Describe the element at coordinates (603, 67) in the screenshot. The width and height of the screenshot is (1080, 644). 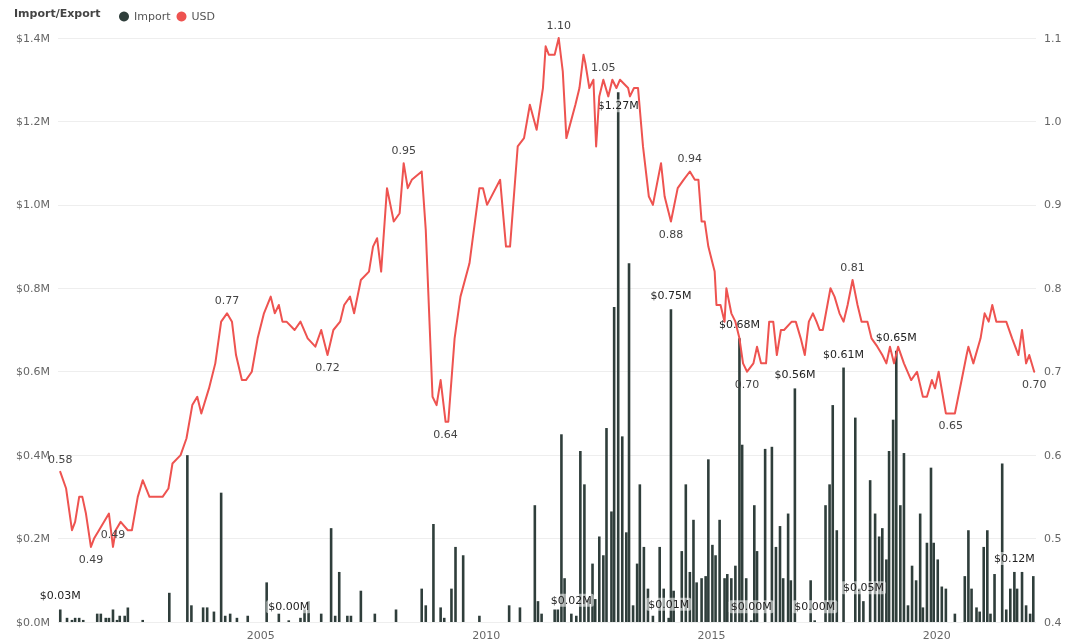
I see `data-label: 1.05` at that location.